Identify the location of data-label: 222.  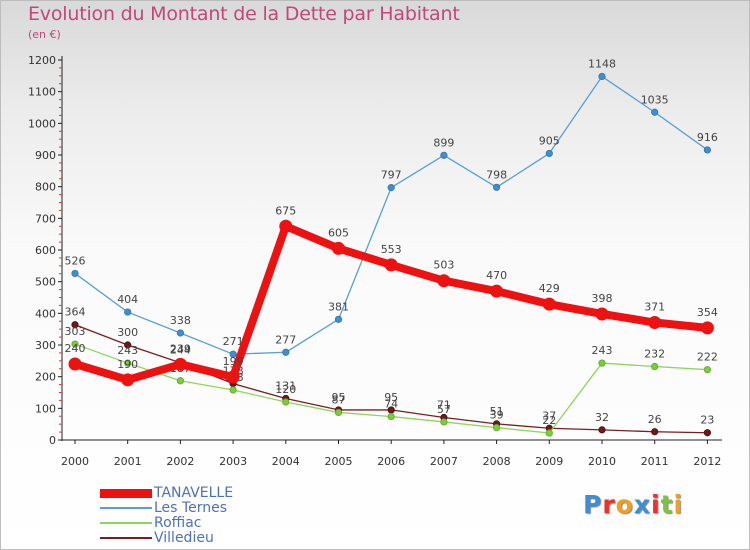
(707, 357).